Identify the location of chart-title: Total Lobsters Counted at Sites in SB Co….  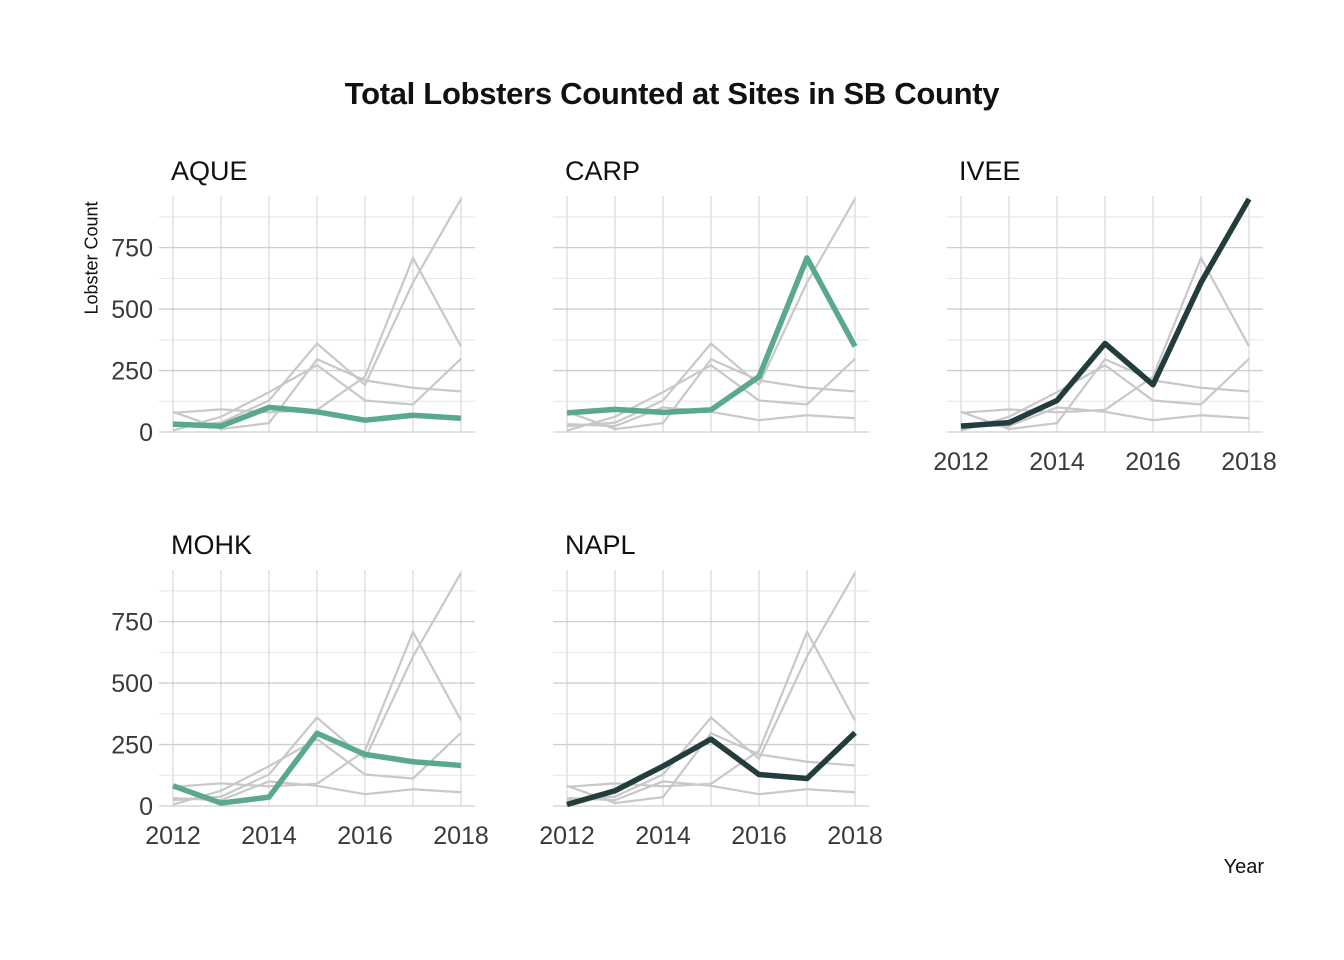
(672, 93).